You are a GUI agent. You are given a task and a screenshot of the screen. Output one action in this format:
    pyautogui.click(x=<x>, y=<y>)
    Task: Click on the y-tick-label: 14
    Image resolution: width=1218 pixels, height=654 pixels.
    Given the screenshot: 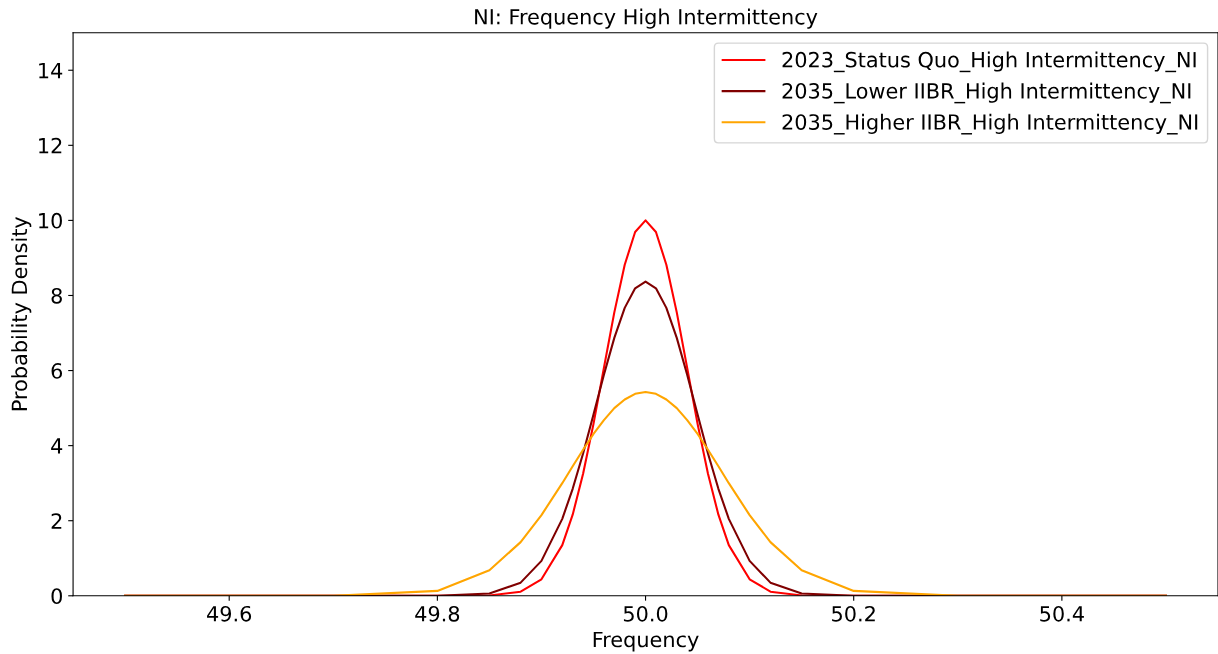 What is the action you would take?
    pyautogui.click(x=51, y=70)
    